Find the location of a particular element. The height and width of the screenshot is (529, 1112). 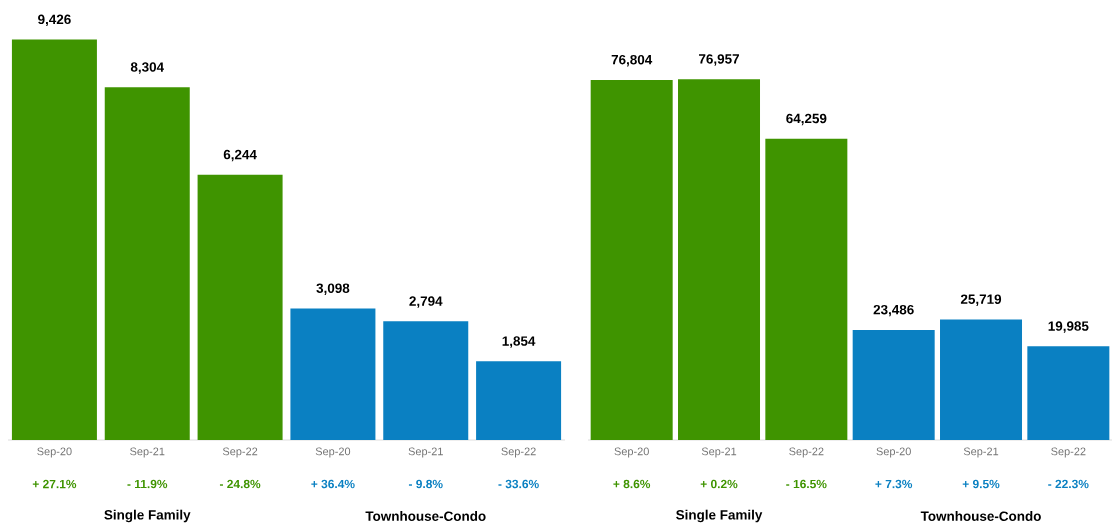

data-label: 1,854 is located at coordinates (519, 342).